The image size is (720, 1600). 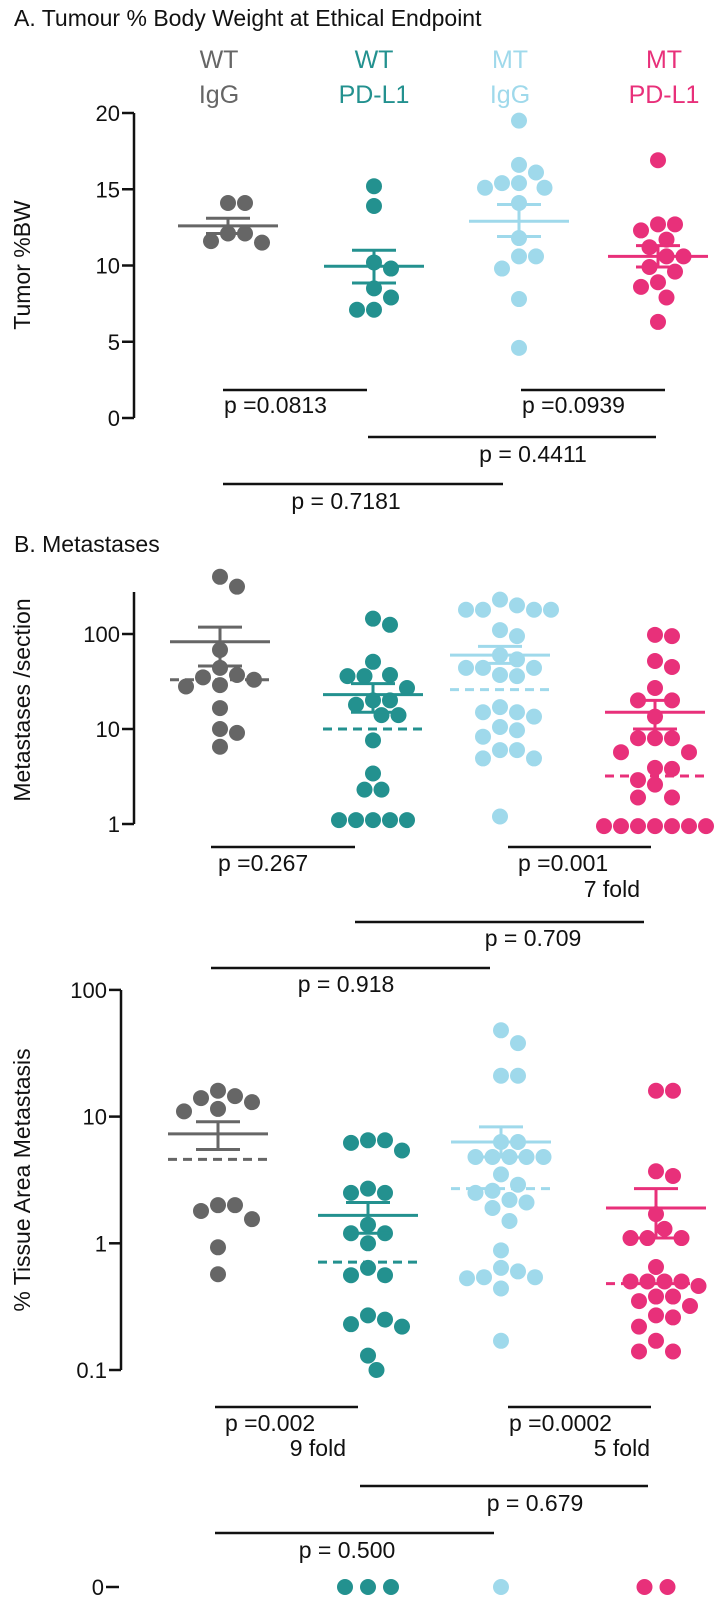 I want to click on group-label-wt-pdl1-line1: WT, so click(x=374, y=60).